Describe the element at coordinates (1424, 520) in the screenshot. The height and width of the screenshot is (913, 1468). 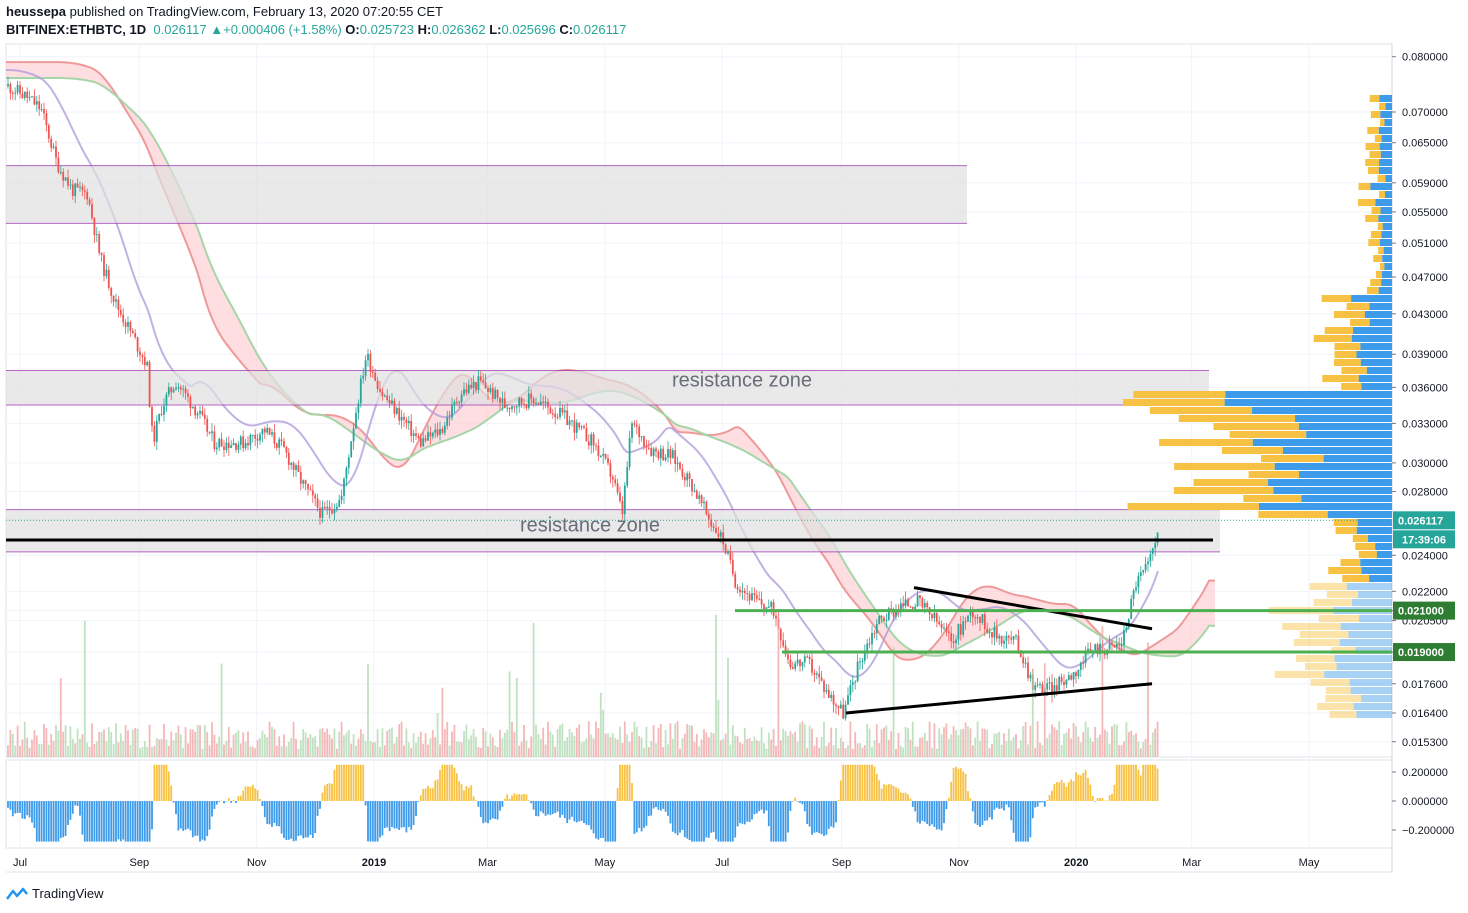
I see `last-price-badge` at that location.